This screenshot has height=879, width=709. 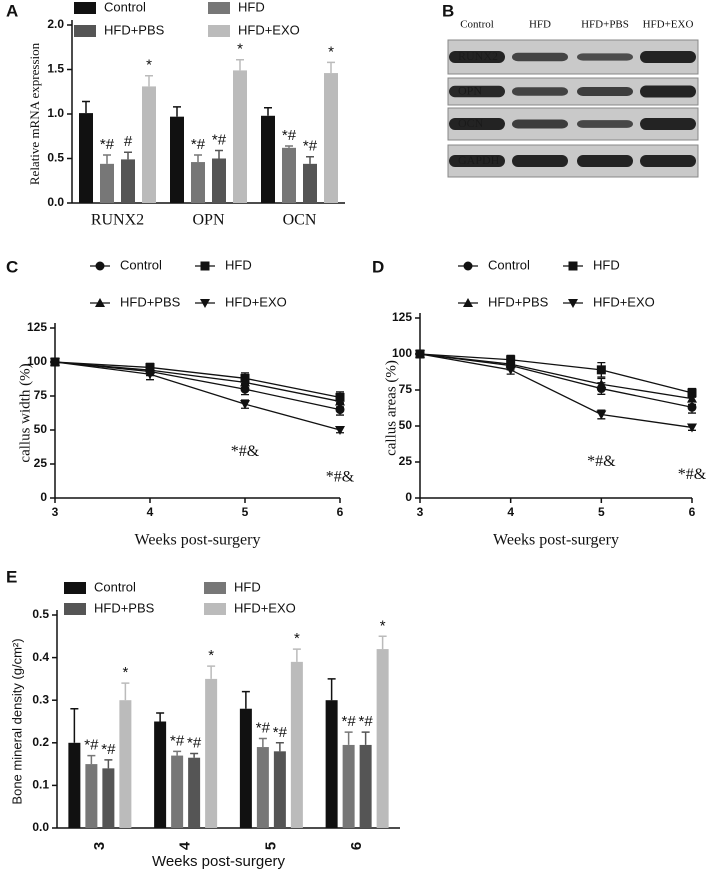 What do you see at coordinates (16, 721) in the screenshot?
I see `y-axis-label: Bone mineral density (g/cm²)` at bounding box center [16, 721].